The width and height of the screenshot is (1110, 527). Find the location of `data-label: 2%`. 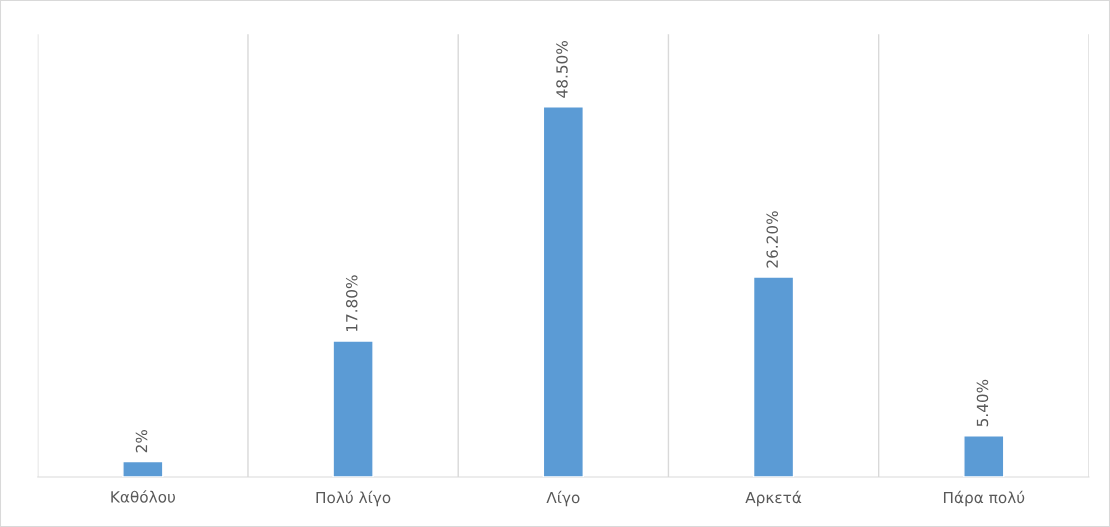

data-label: 2% is located at coordinates (141, 441).